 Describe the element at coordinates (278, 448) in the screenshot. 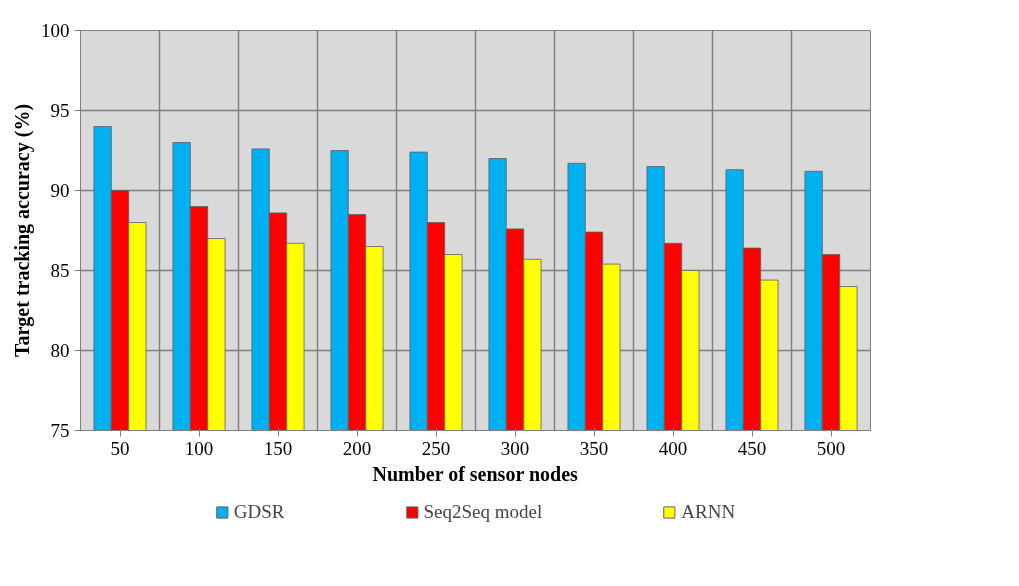

I see `x-tick-label: 150` at that location.